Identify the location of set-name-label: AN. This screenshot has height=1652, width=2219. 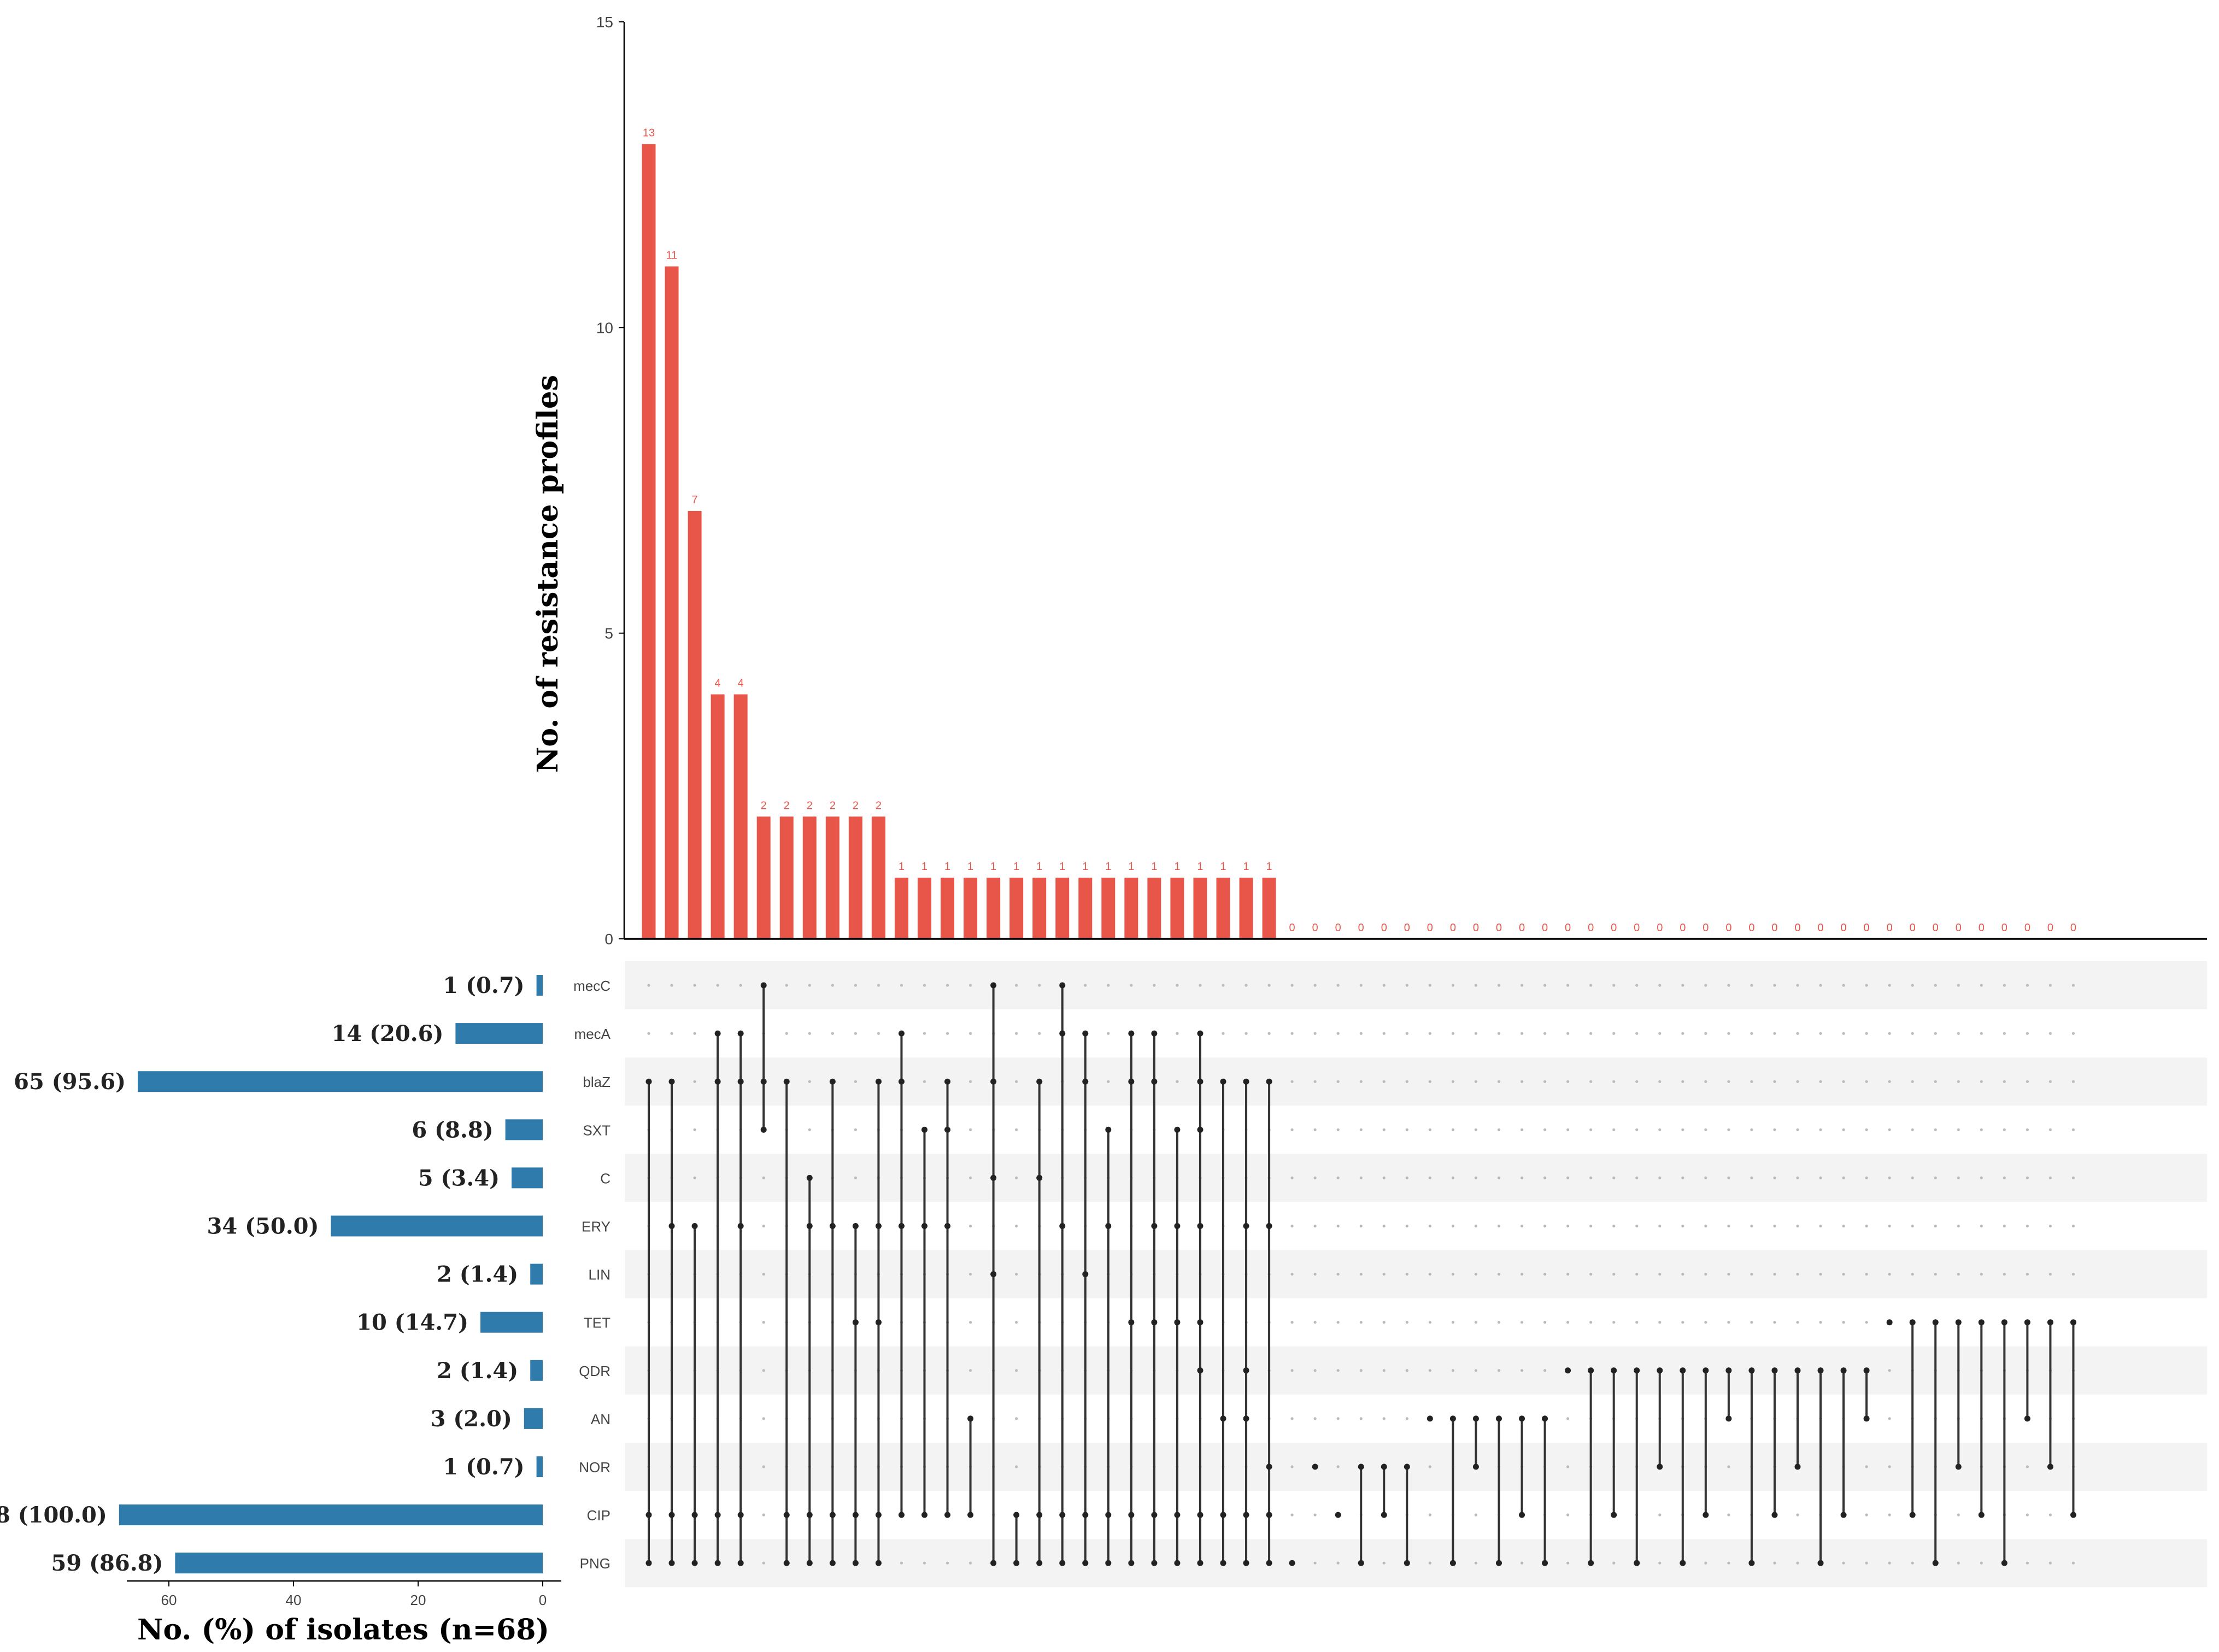
(600, 1419).